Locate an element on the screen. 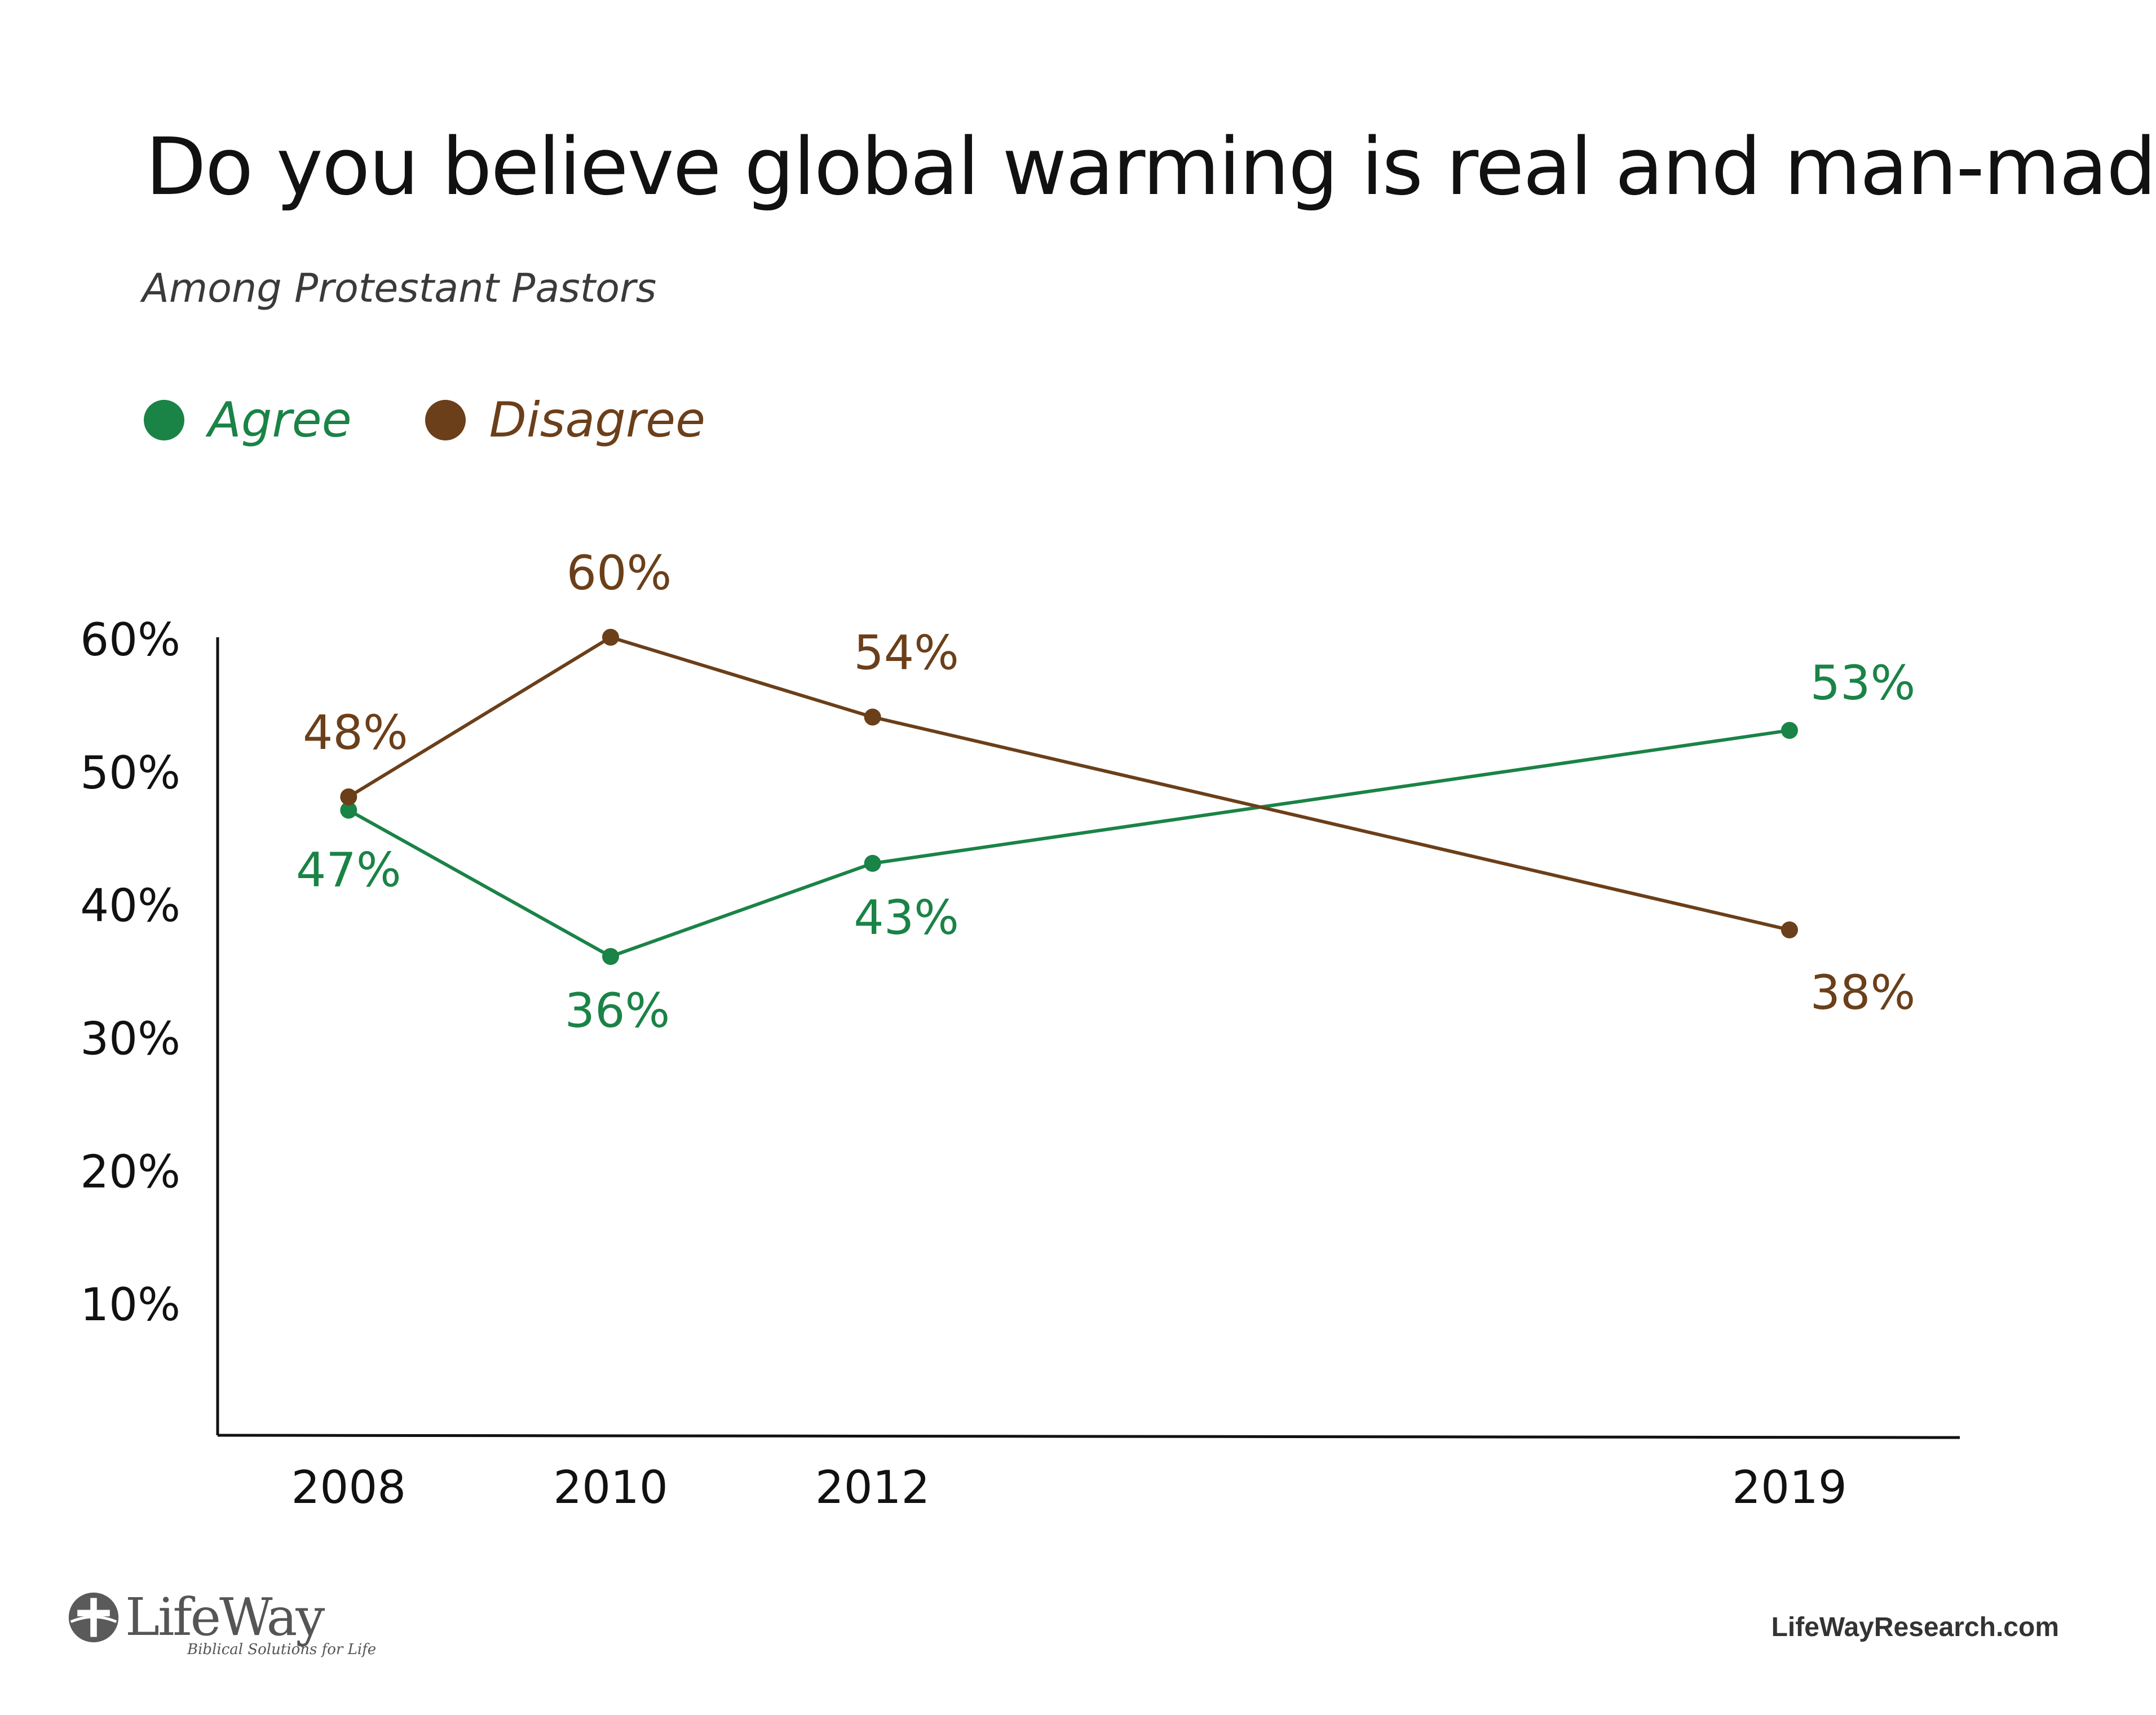 The height and width of the screenshot is (1715, 2156). data-point-disagree-2012 is located at coordinates (872, 717).